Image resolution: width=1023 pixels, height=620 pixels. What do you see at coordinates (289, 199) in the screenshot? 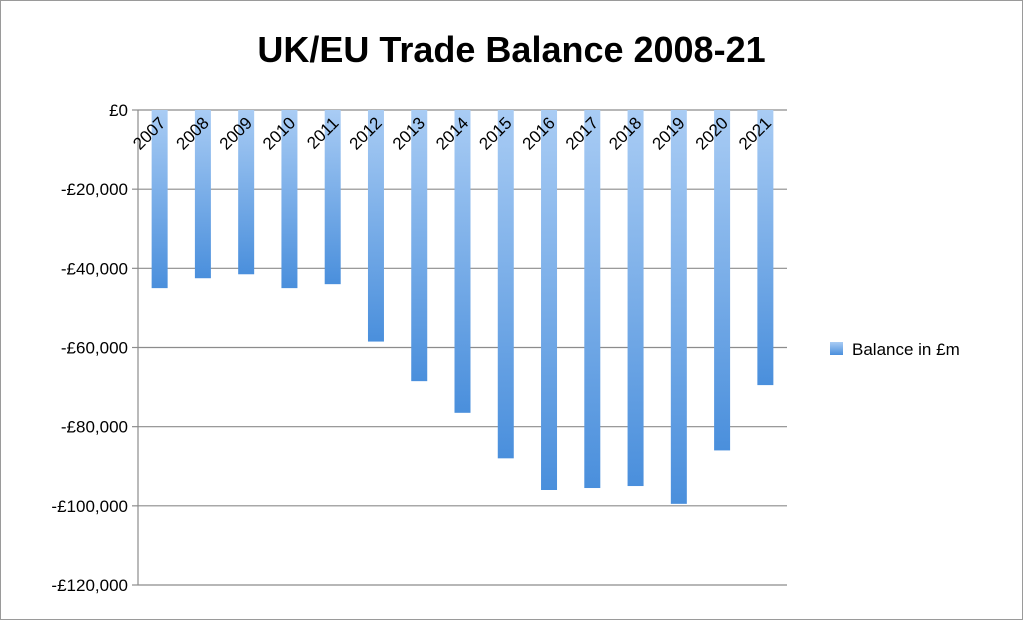
I see `bar-2010` at bounding box center [289, 199].